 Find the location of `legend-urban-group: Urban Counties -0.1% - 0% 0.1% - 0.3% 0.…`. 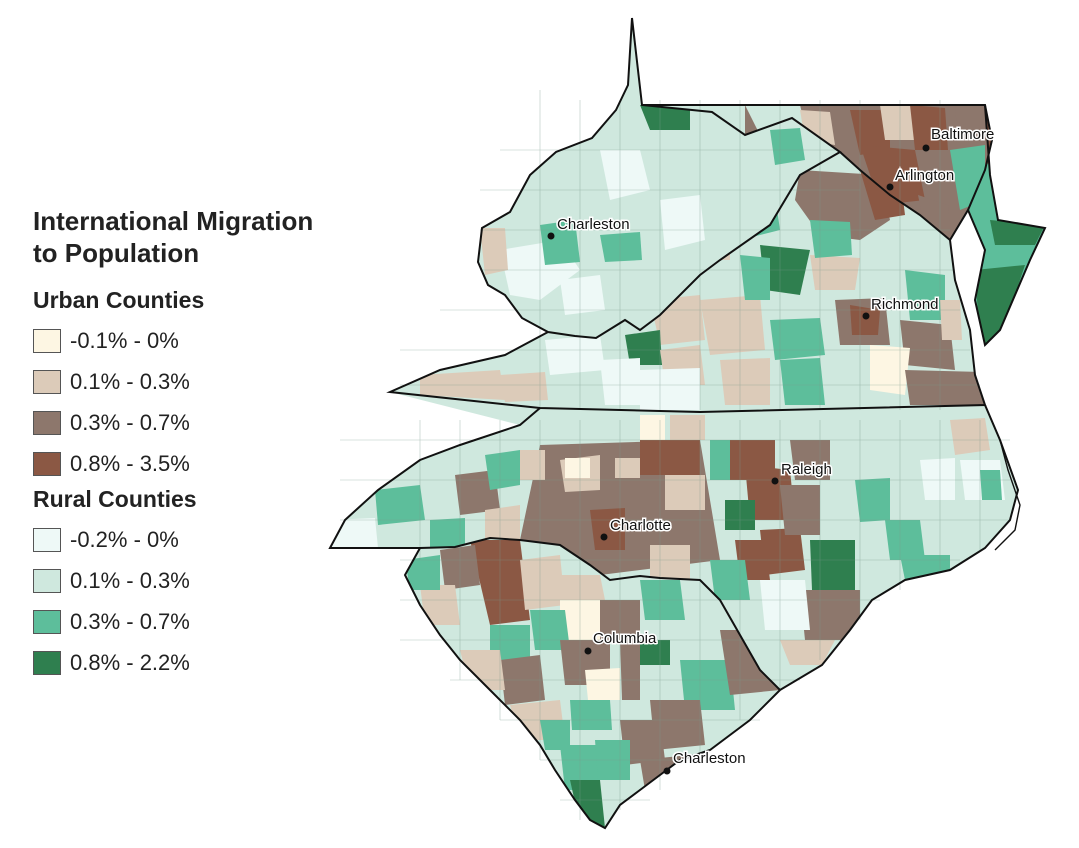

legend-urban-group: Urban Counties -0.1% - 0% 0.1% - 0.3% 0.… is located at coordinates (198, 385).